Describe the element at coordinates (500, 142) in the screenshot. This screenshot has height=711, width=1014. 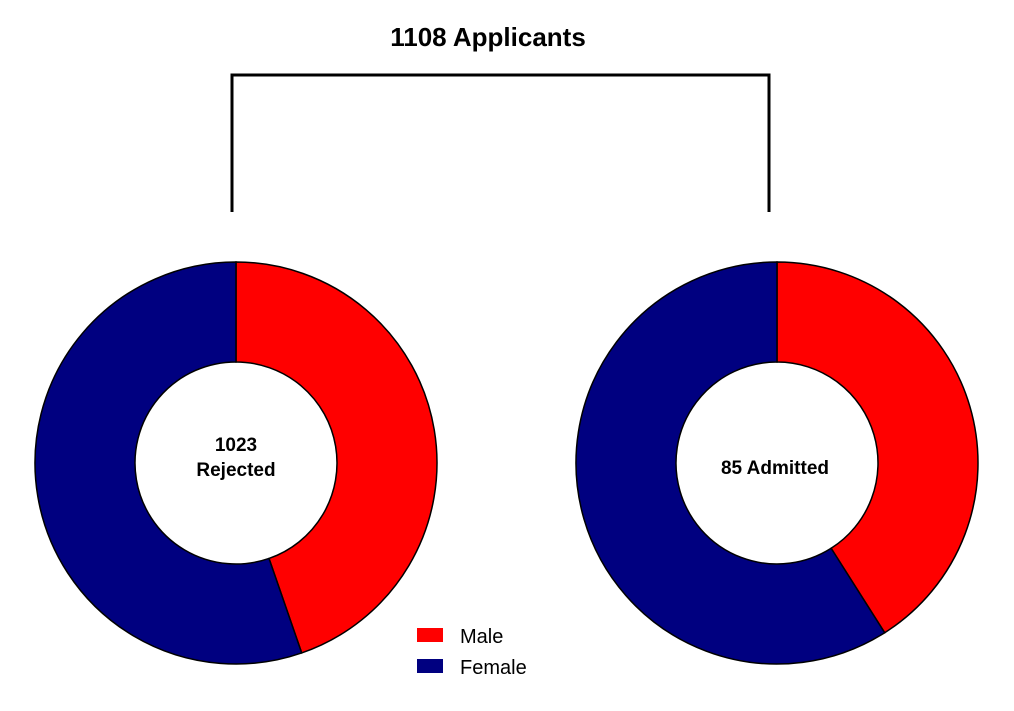
I see `split-bracket` at that location.